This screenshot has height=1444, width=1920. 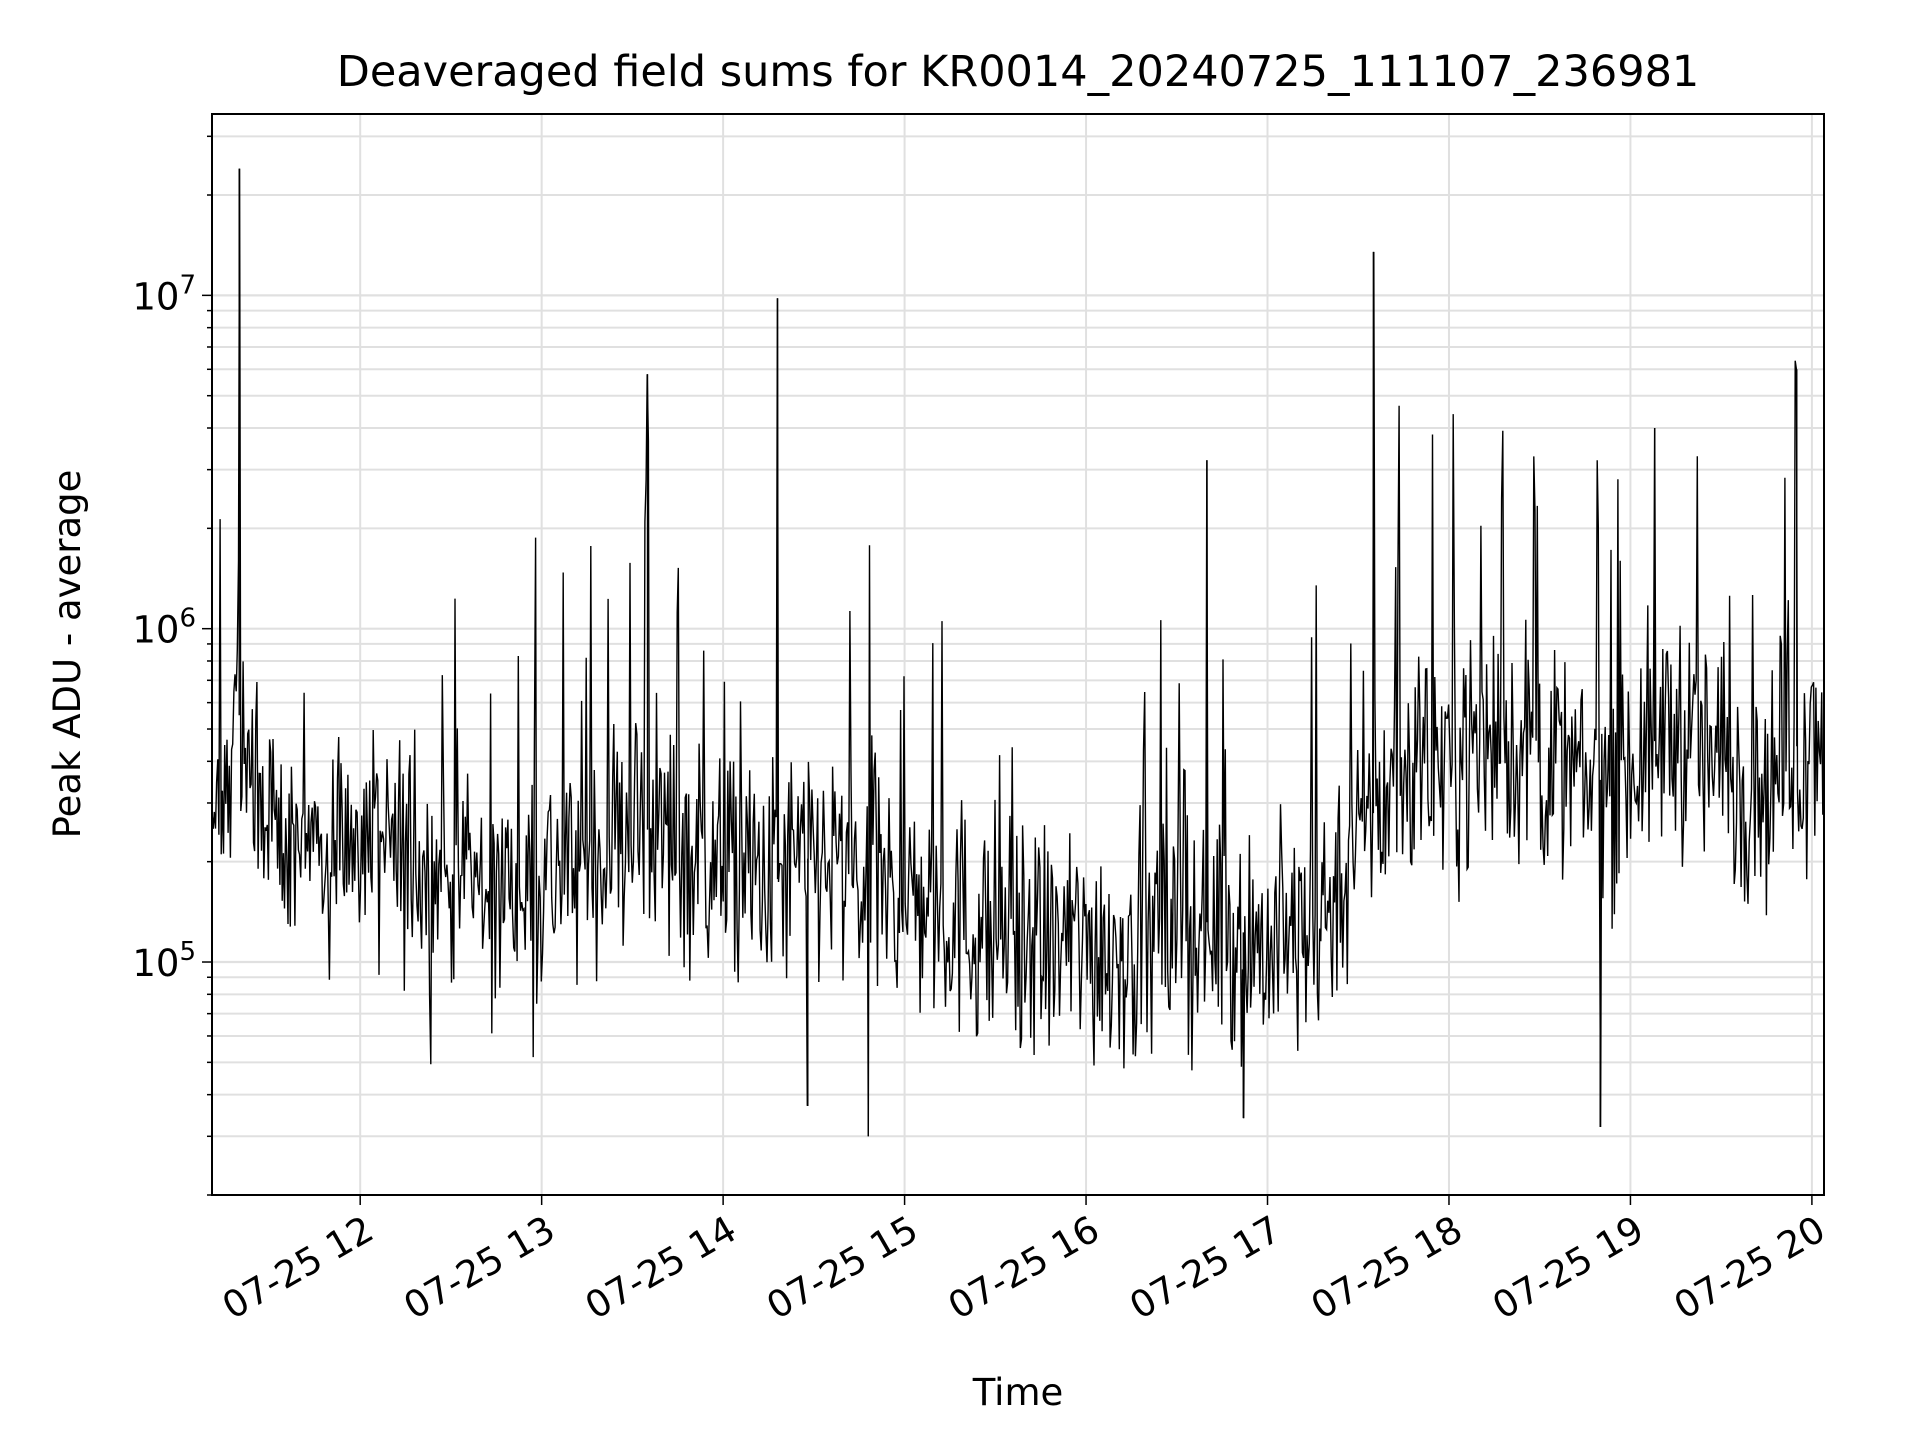 What do you see at coordinates (187, 285) in the screenshot?
I see `y-tick-exponent: 7` at bounding box center [187, 285].